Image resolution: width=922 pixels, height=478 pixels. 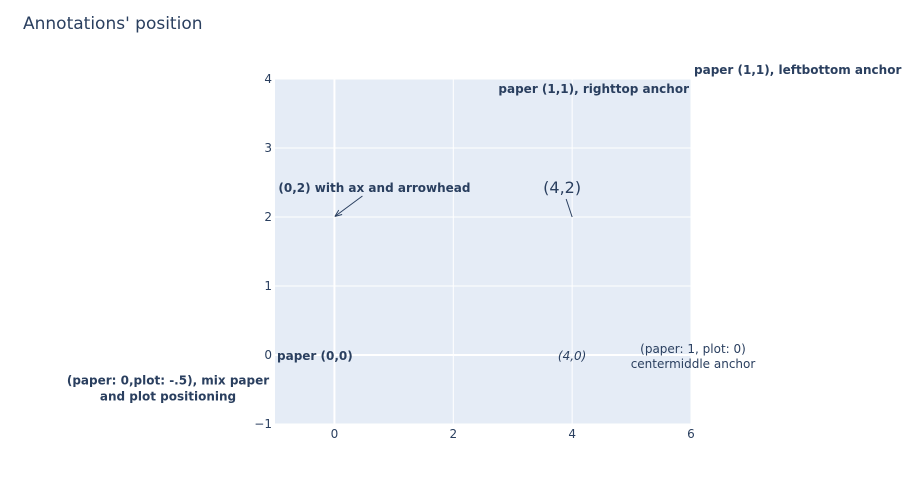 I want to click on y-tick-label: 3, so click(x=268, y=148).